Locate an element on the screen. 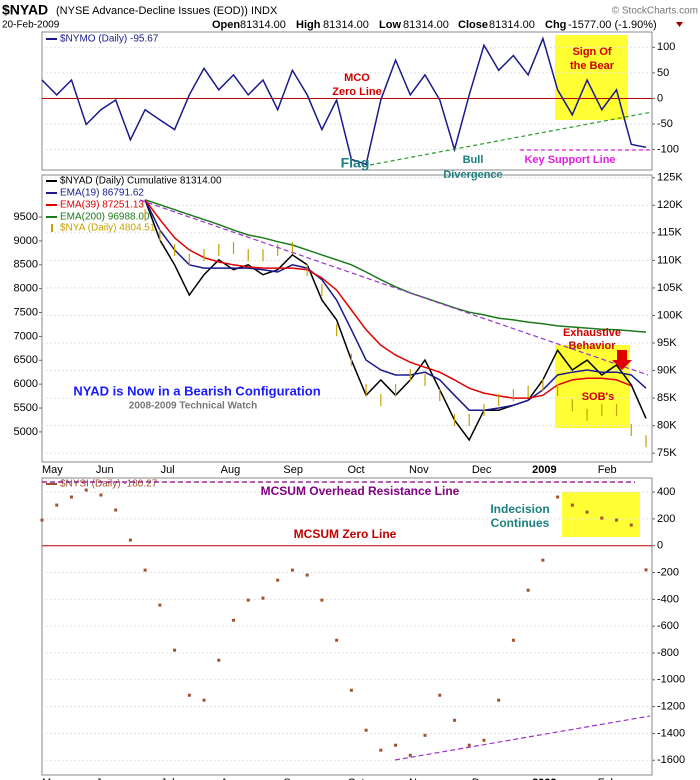 Image resolution: width=700 pixels, height=780 pixels. x-tick-label: Feb is located at coordinates (607, 470).